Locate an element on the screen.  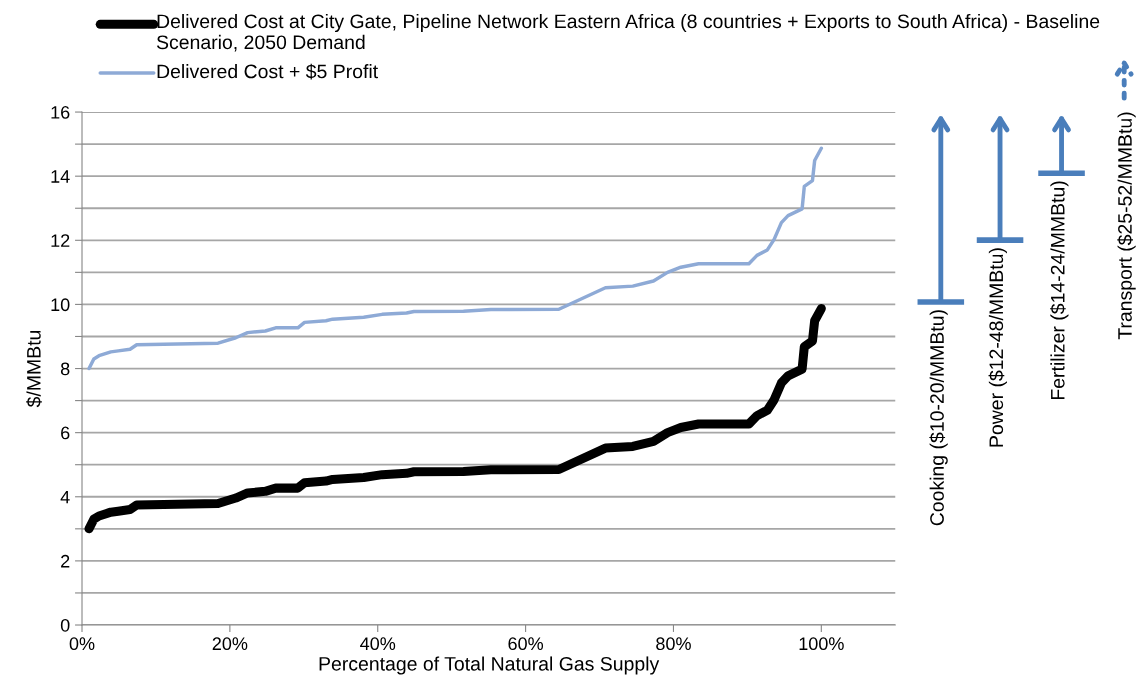
x-tick-label: 80% is located at coordinates (673, 644).